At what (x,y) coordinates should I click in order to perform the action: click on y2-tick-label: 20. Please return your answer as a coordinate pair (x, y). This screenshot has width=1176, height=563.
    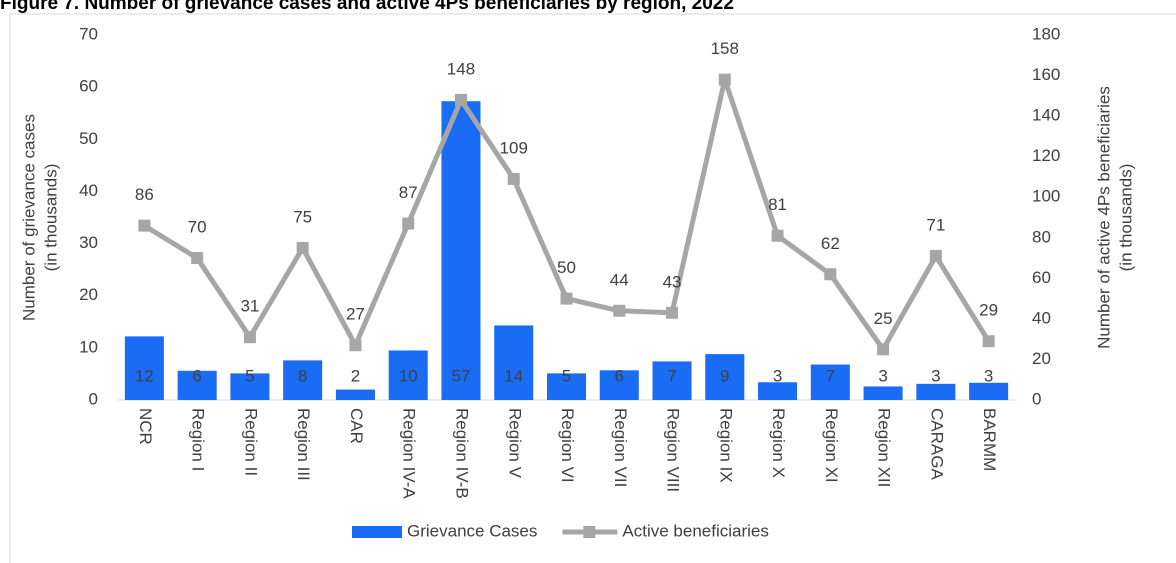
    Looking at the image, I should click on (1041, 358).